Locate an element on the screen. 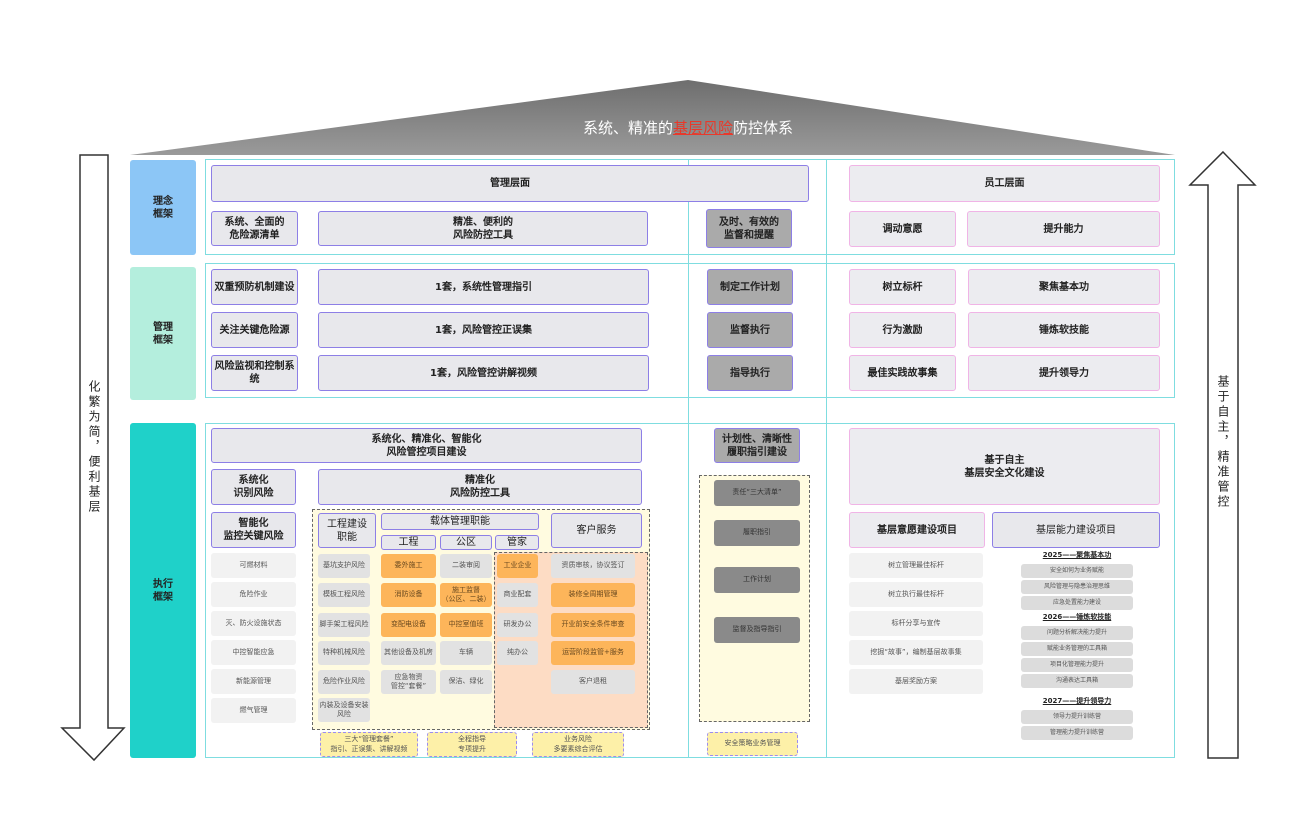 The image size is (1296, 840). bottom-package: 业务风险 多要素综合评估 is located at coordinates (578, 744).